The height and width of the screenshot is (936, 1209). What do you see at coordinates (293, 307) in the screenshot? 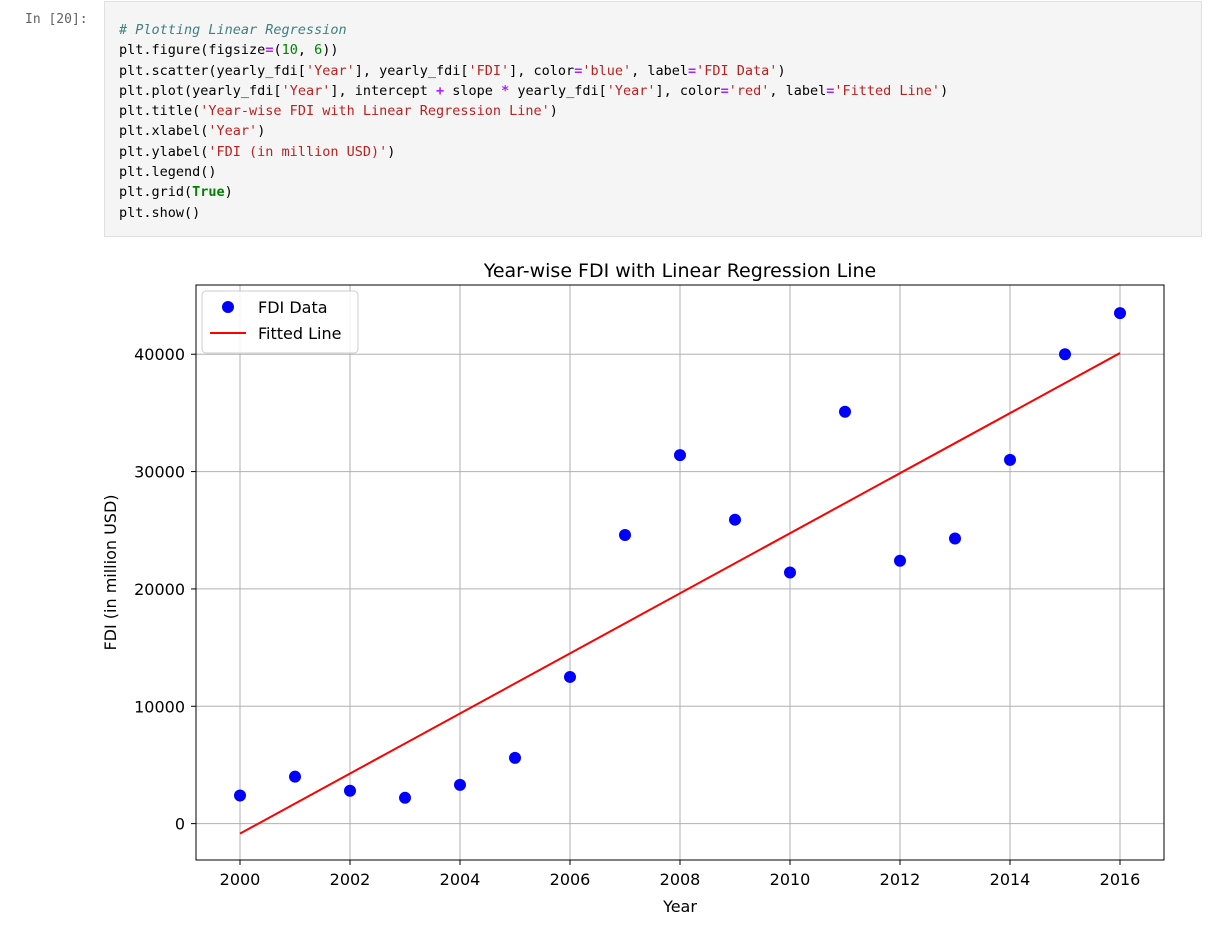
I see `legend-label: FDI Data` at bounding box center [293, 307].